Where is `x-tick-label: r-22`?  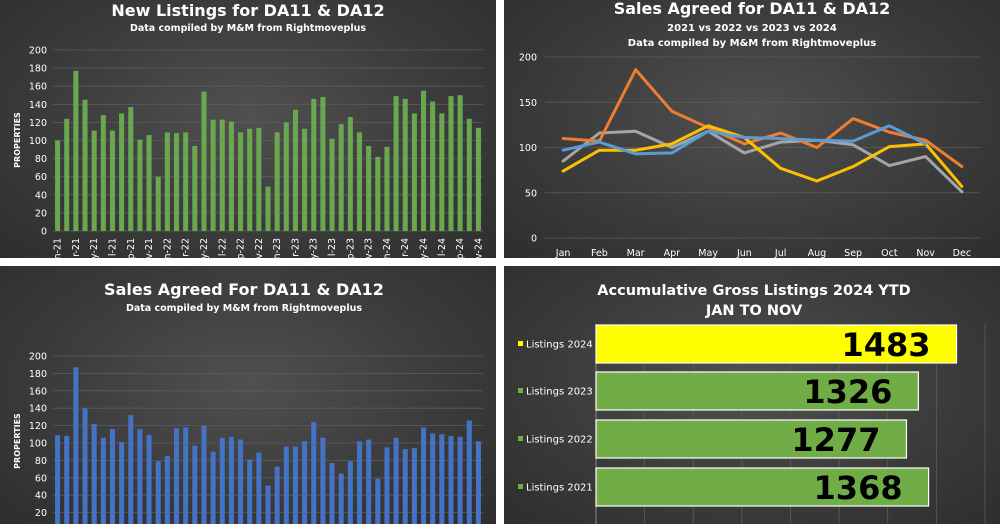 x-tick-label: r-22 is located at coordinates (186, 247).